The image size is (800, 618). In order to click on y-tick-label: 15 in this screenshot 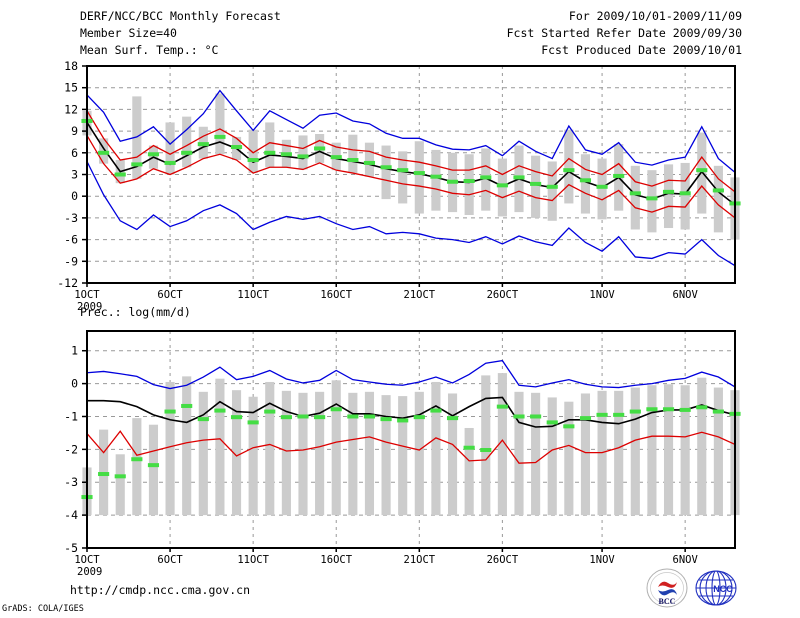, I will do `click(71, 88)`.